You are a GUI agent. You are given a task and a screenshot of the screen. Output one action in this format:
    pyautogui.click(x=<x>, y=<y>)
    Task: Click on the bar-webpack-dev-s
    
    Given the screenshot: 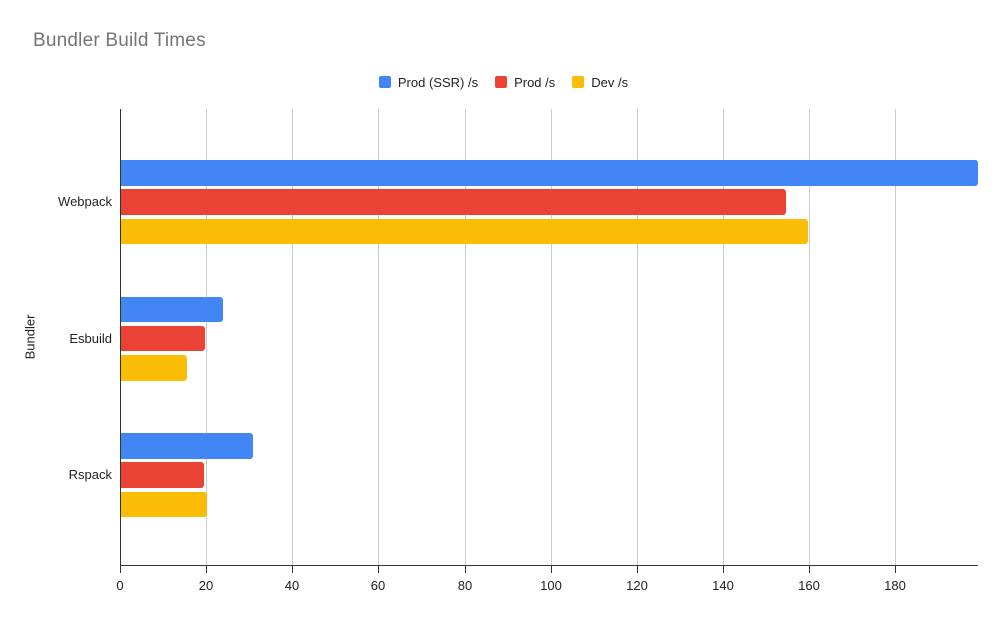 What is the action you would take?
    pyautogui.click(x=464, y=231)
    